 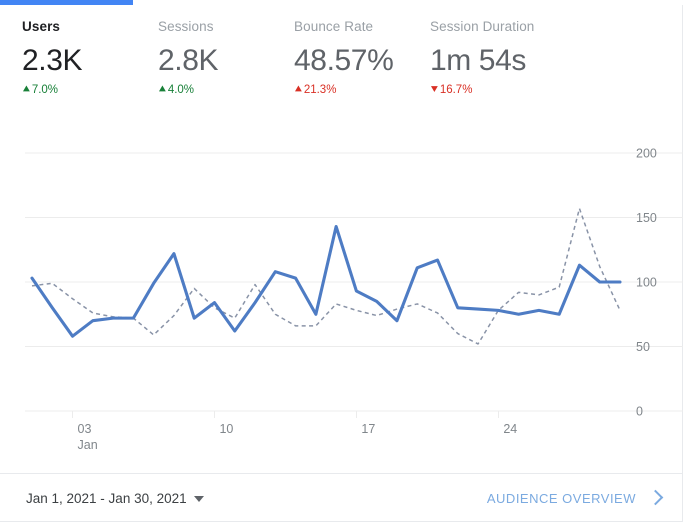 What do you see at coordinates (646, 154) in the screenshot?
I see `y-axis-tick-label: 200` at bounding box center [646, 154].